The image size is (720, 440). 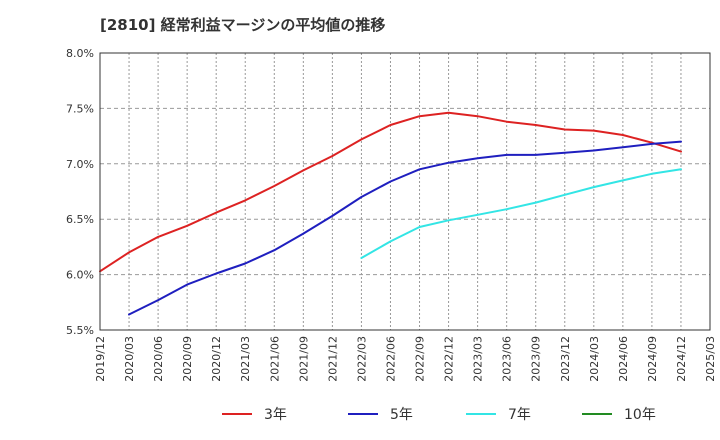 I want to click on x-tick-label: 2020/09, so click(x=187, y=359).